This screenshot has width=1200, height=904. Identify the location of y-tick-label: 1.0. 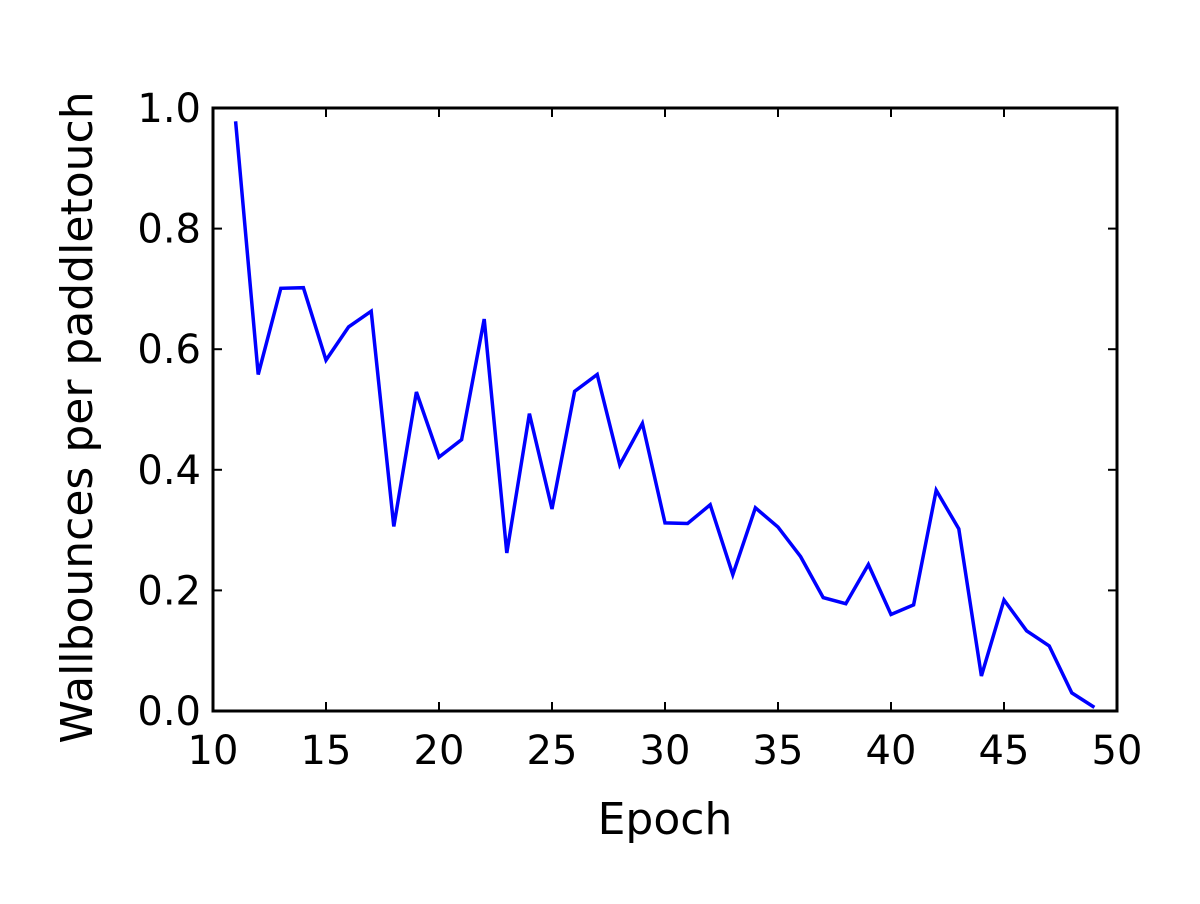
(169, 109).